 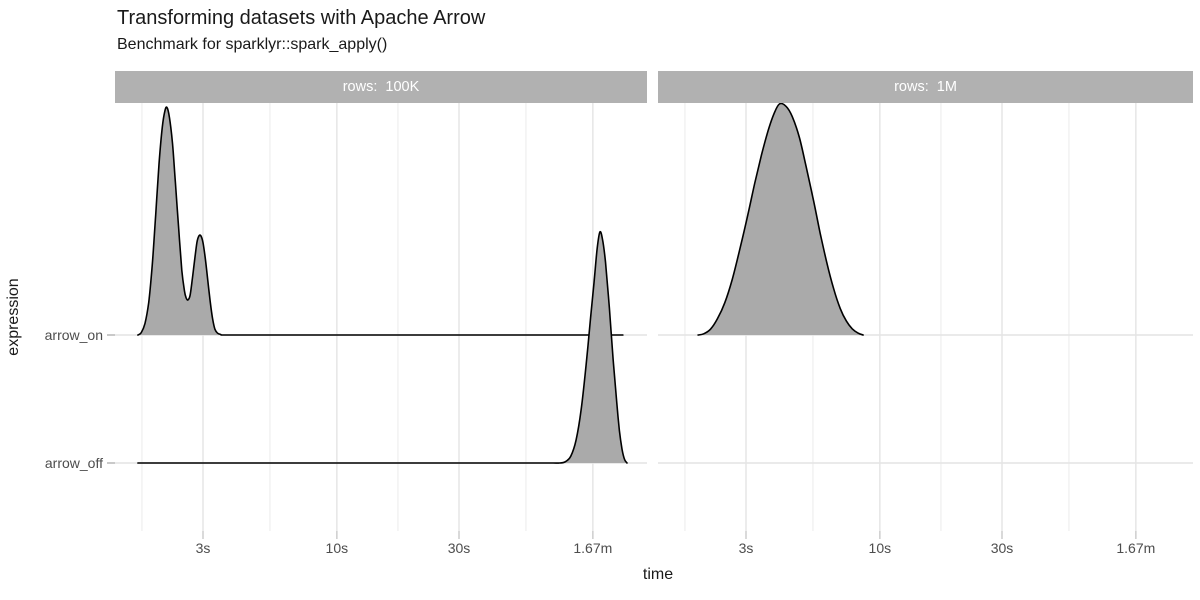 I want to click on y-axis-title: expression, so click(x=13, y=317).